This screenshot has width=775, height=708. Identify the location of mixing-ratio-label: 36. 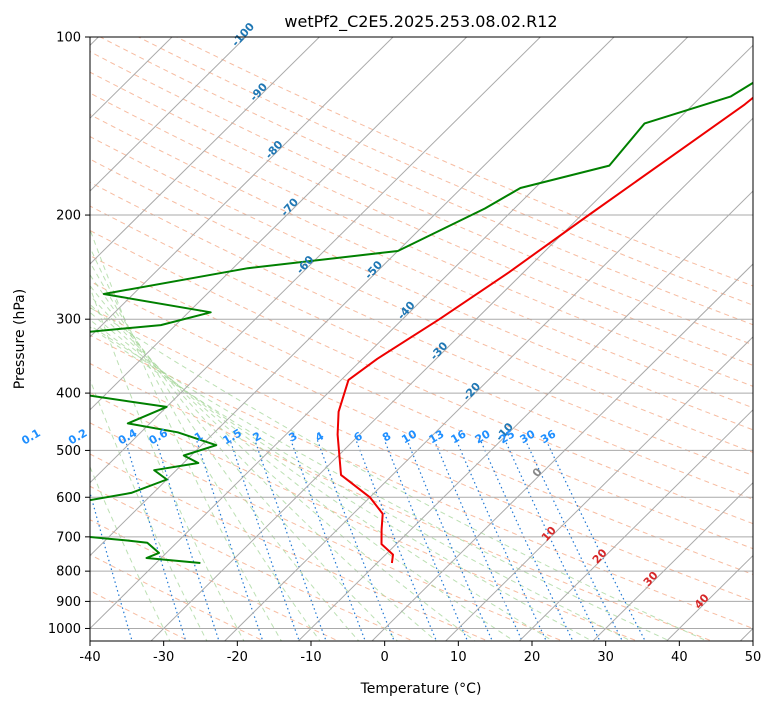
(548, 436).